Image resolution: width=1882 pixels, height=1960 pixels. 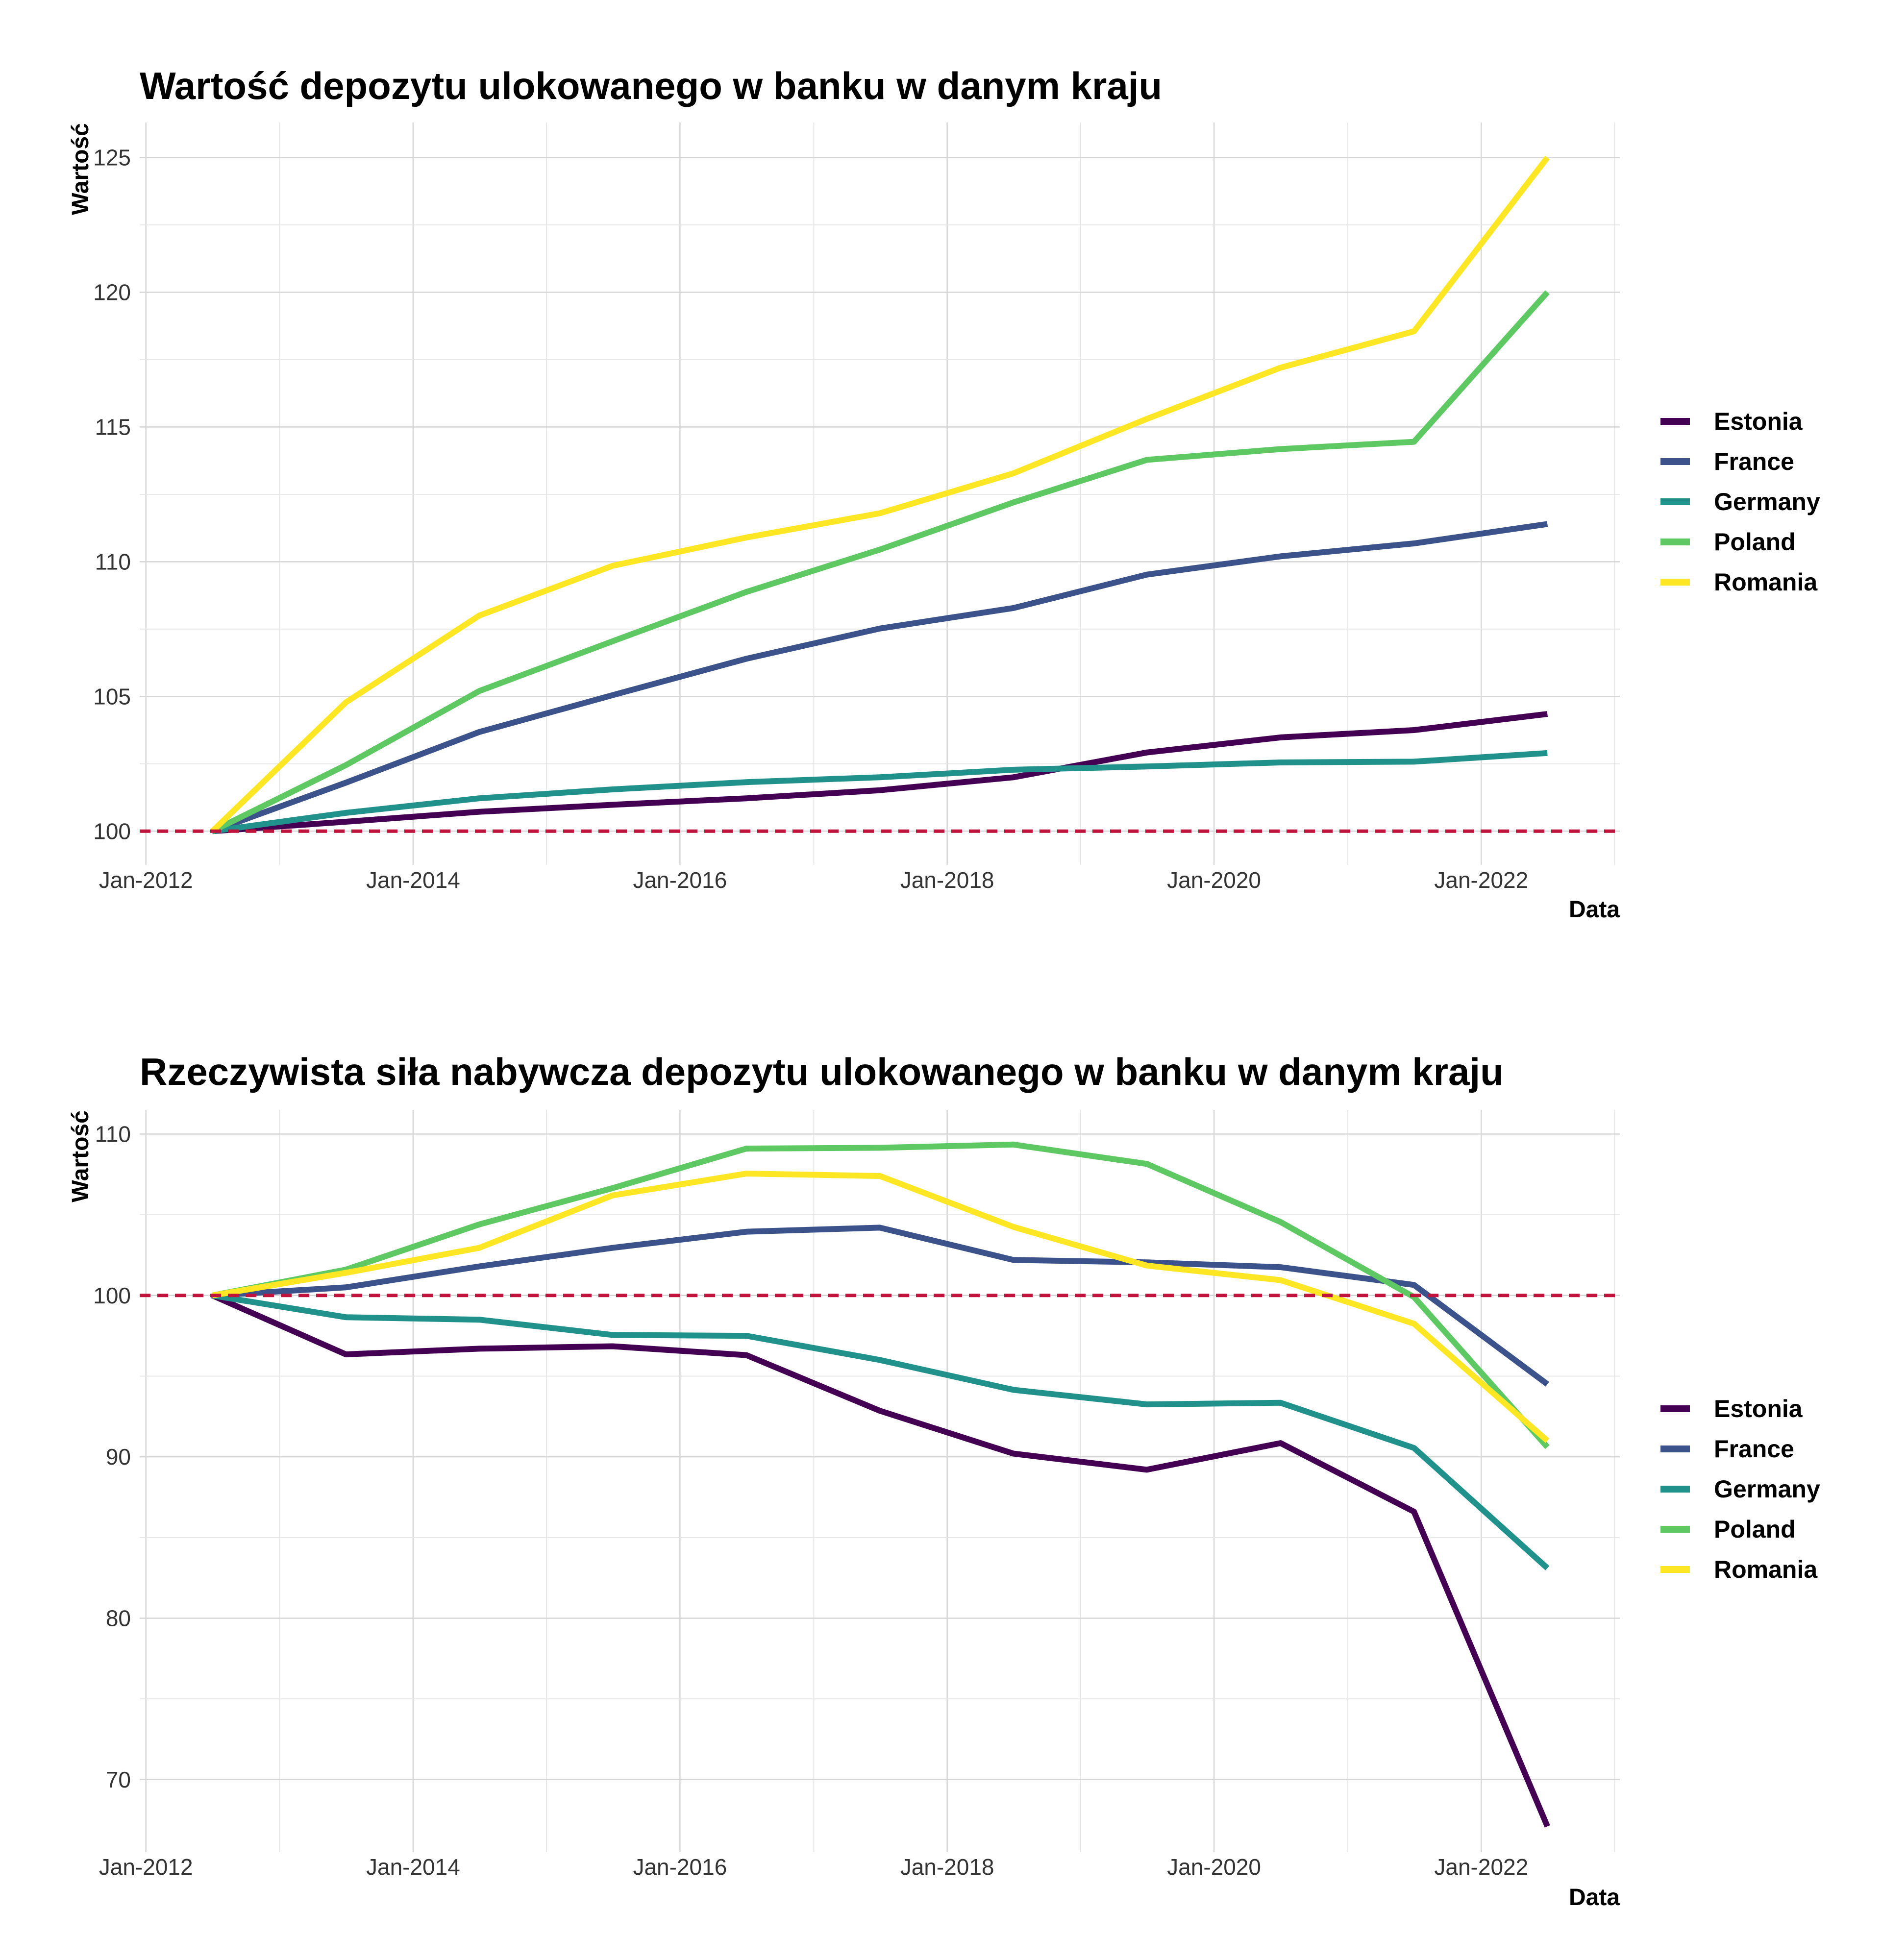 I want to click on y-tick-label: 80, so click(x=119, y=1618).